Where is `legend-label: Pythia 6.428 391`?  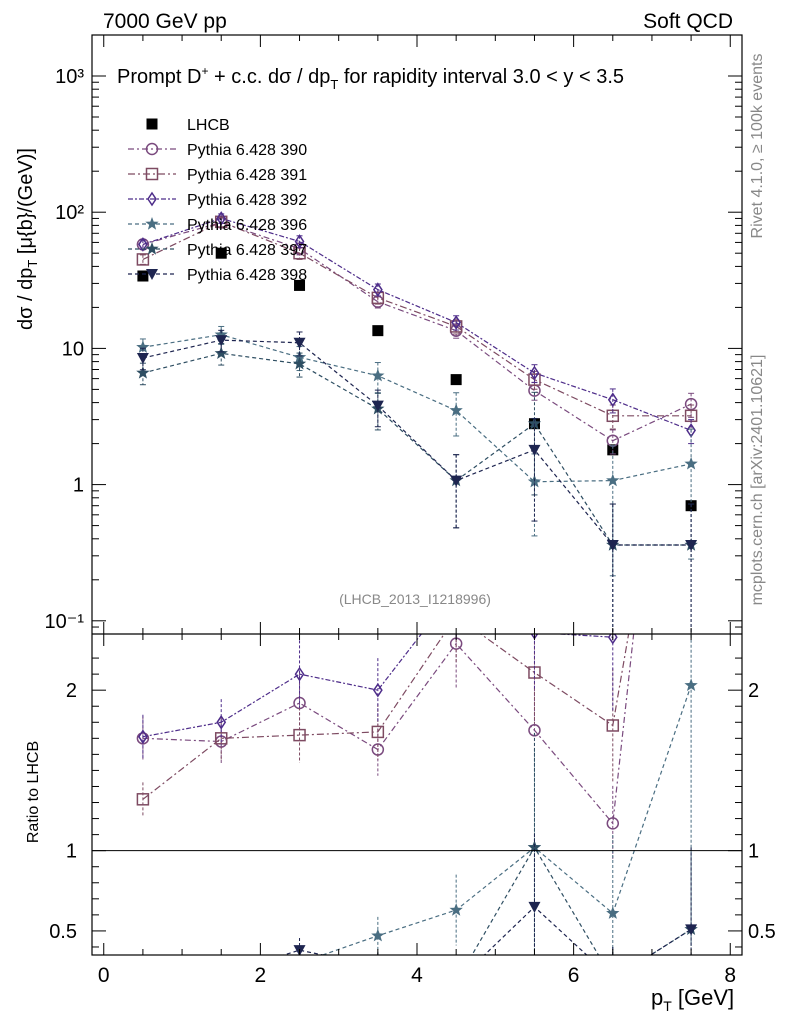
legend-label: Pythia 6.428 391 is located at coordinates (247, 175).